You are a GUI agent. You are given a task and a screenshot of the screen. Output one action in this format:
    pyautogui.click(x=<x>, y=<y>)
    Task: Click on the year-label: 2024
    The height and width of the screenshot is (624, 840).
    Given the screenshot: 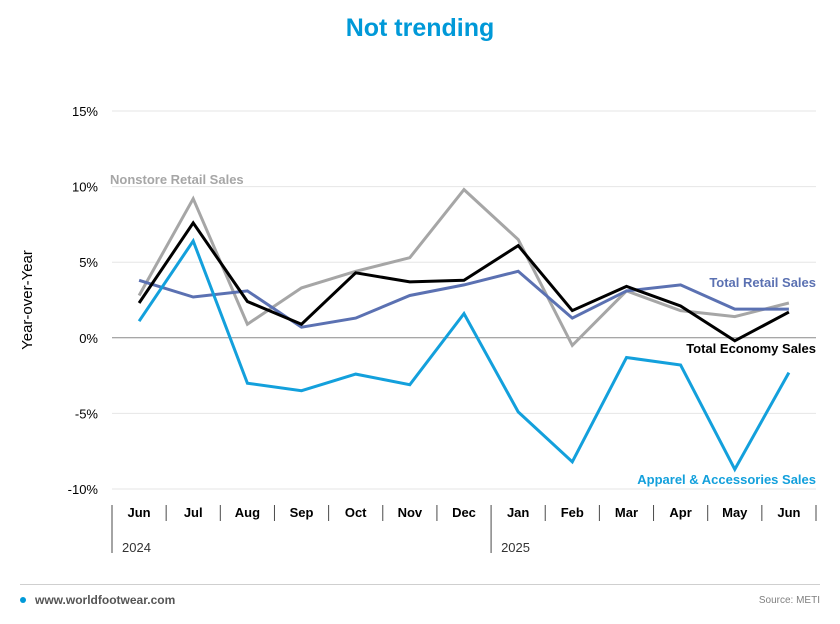 What is the action you would take?
    pyautogui.click(x=136, y=547)
    